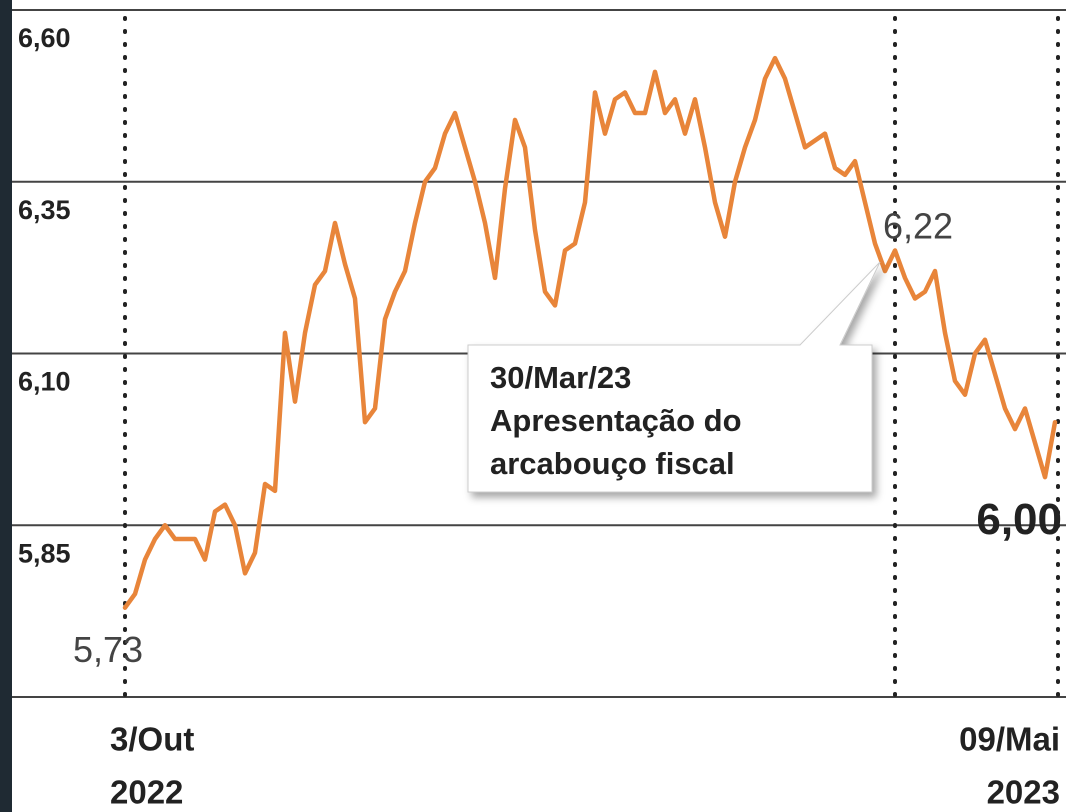  Describe the element at coordinates (560, 377) in the screenshot. I see `annotation-line: 30/Mar/23` at that location.